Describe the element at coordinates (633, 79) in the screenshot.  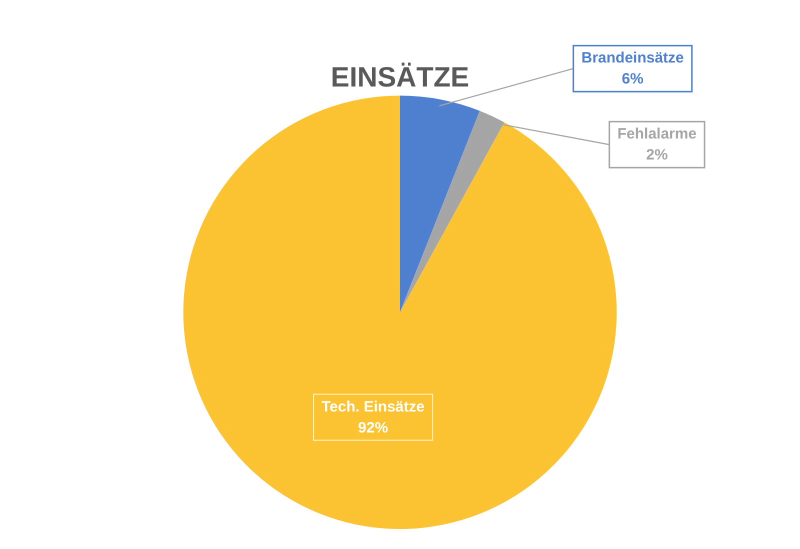
I see `data-label: 6%` at that location.